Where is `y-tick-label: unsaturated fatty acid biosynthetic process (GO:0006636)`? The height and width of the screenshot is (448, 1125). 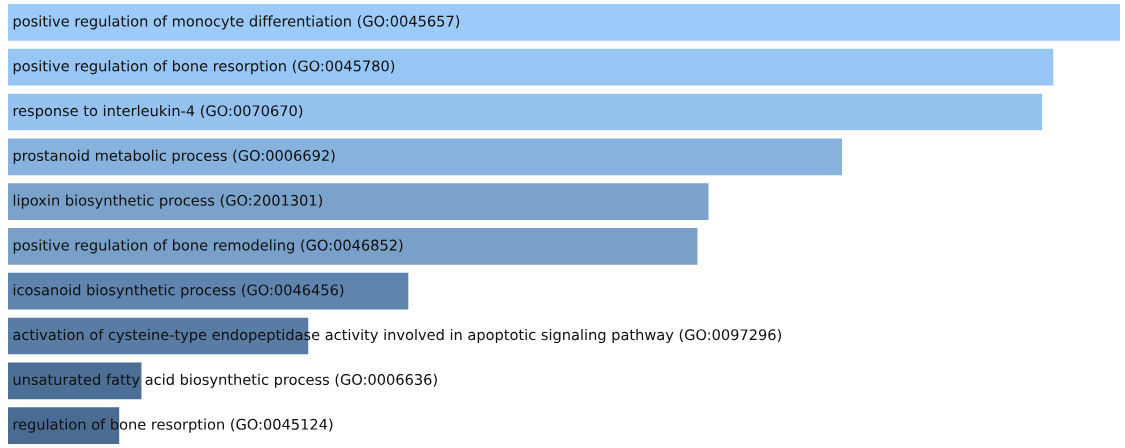
y-tick-label: unsaturated fatty acid biosynthetic process (GO:0006636) is located at coordinates (225, 380).